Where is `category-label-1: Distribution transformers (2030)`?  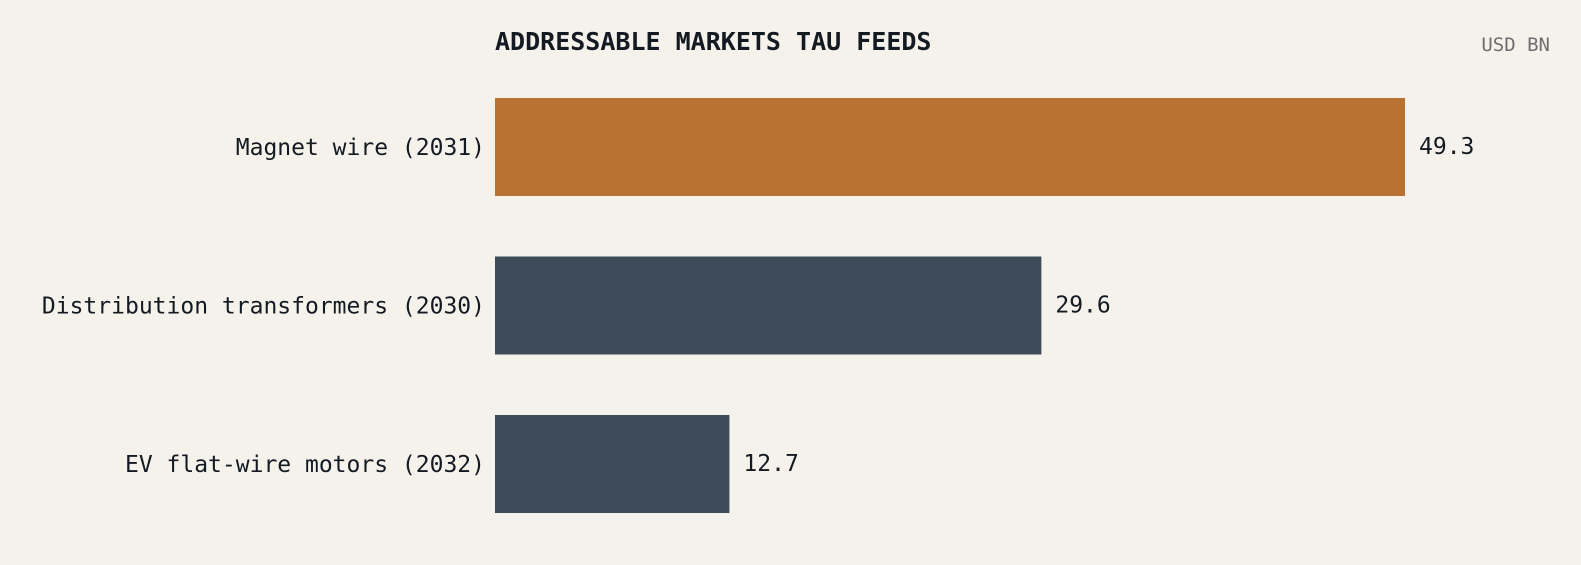 category-label-1: Distribution transformers (2030) is located at coordinates (263, 307).